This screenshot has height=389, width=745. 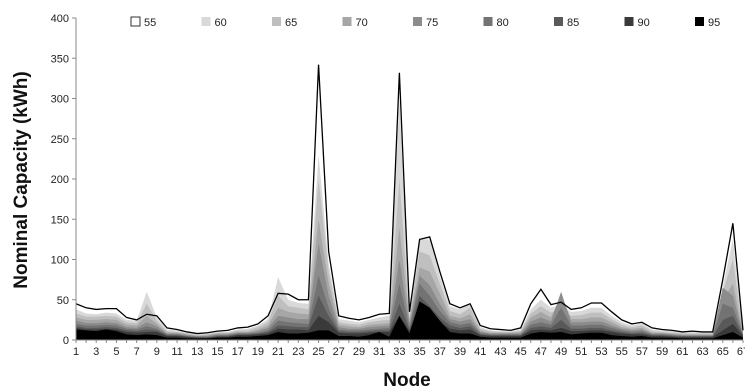 What do you see at coordinates (60, 59) in the screenshot?
I see `y-tick-label: 350` at bounding box center [60, 59].